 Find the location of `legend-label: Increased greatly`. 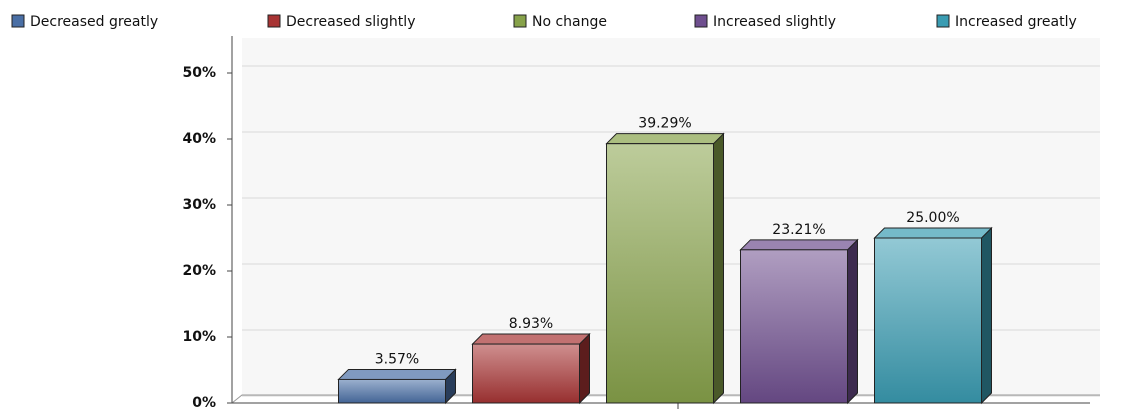

legend-label: Increased greatly is located at coordinates (1016, 22).